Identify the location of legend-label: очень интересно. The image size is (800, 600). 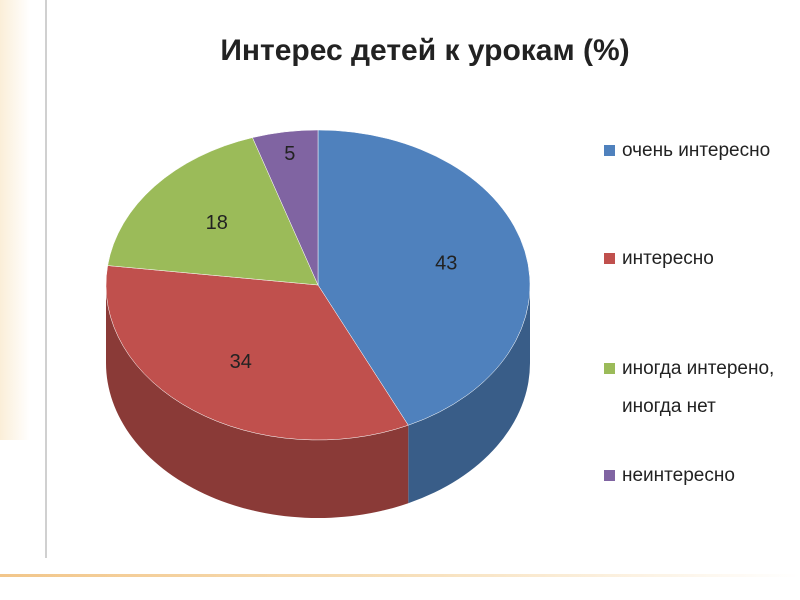
(696, 150).